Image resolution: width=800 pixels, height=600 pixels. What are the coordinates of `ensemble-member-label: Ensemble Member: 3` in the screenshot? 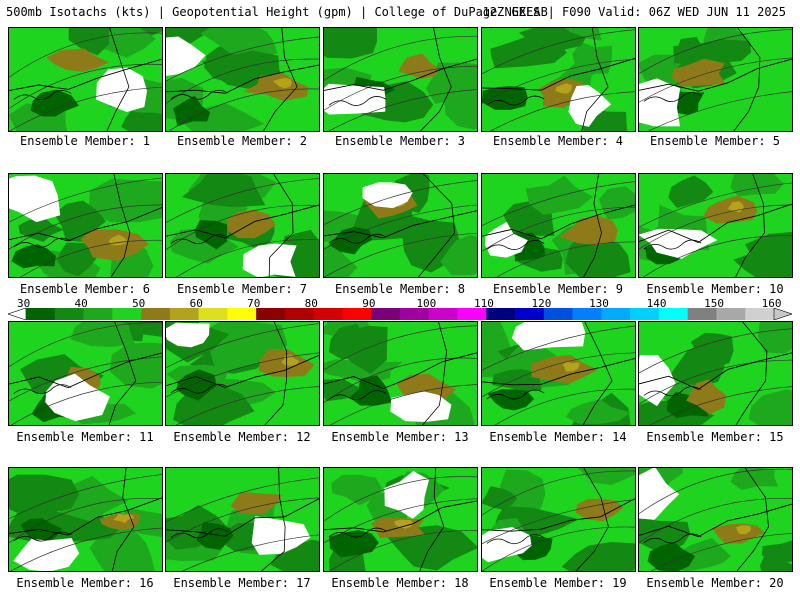 It's located at (400, 141).